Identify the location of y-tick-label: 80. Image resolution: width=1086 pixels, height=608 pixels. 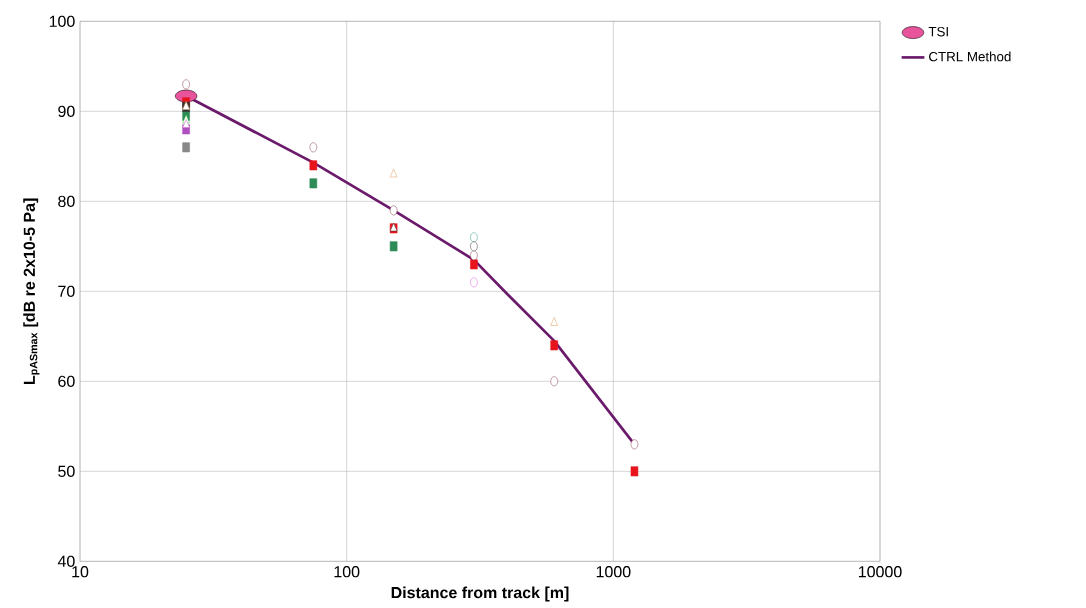
(66, 201).